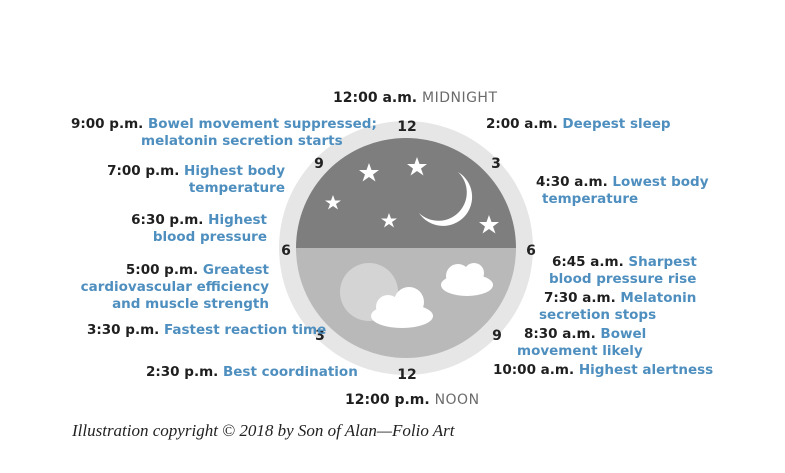  I want to click on event-time: 2:30 p.m., so click(182, 372).